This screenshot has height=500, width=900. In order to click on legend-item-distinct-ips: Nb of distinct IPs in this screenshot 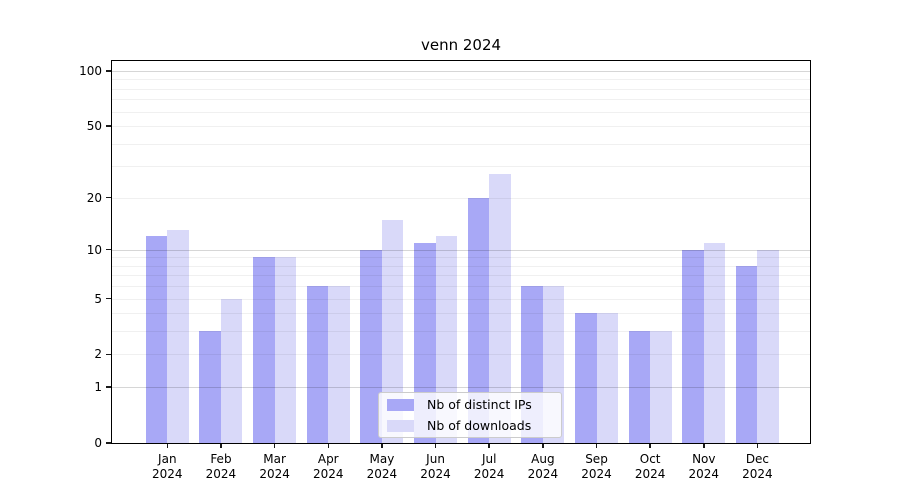, I will do `click(470, 405)`.